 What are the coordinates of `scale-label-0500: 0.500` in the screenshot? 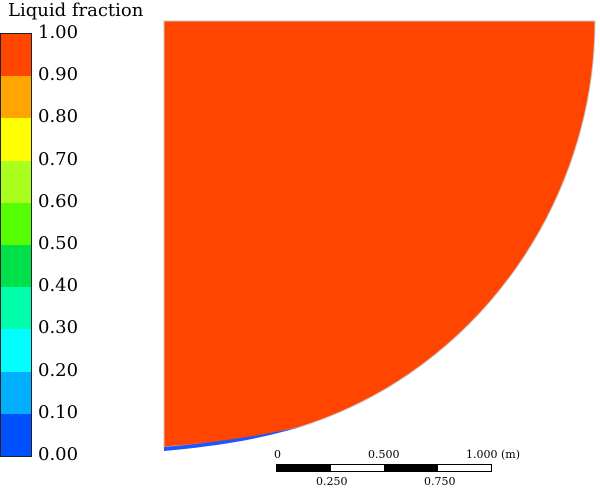 It's located at (384, 454).